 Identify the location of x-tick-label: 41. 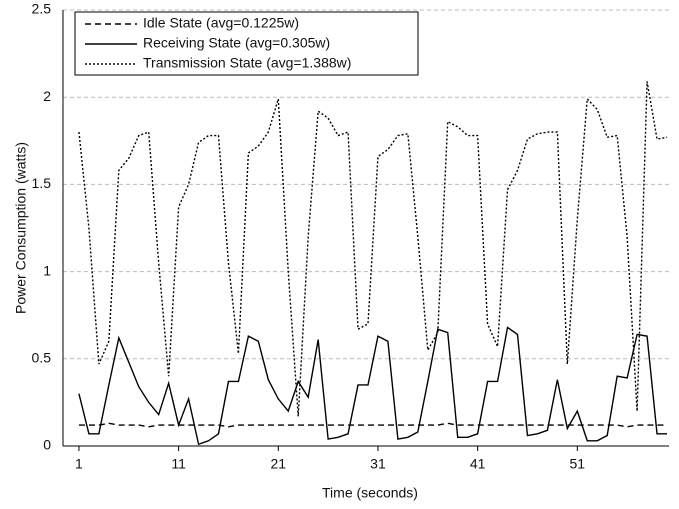
(478, 464).